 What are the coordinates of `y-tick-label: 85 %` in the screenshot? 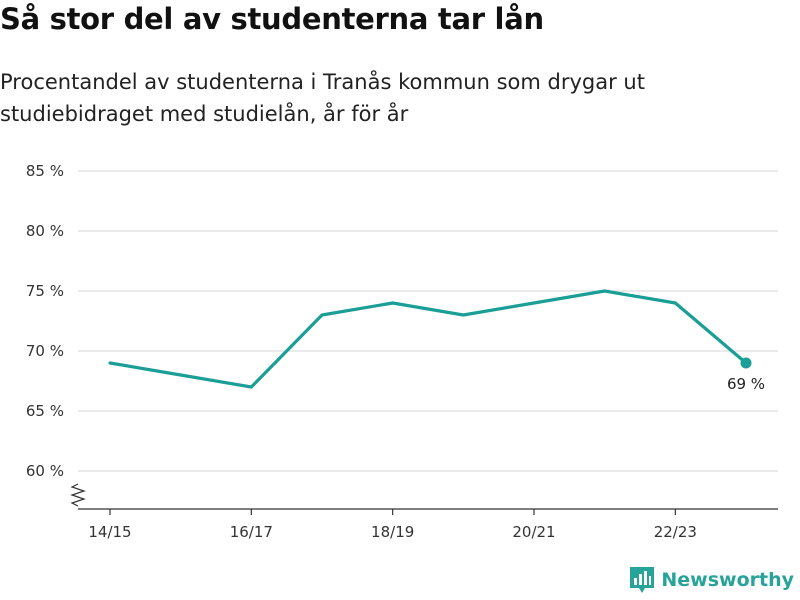 It's located at (45, 171).